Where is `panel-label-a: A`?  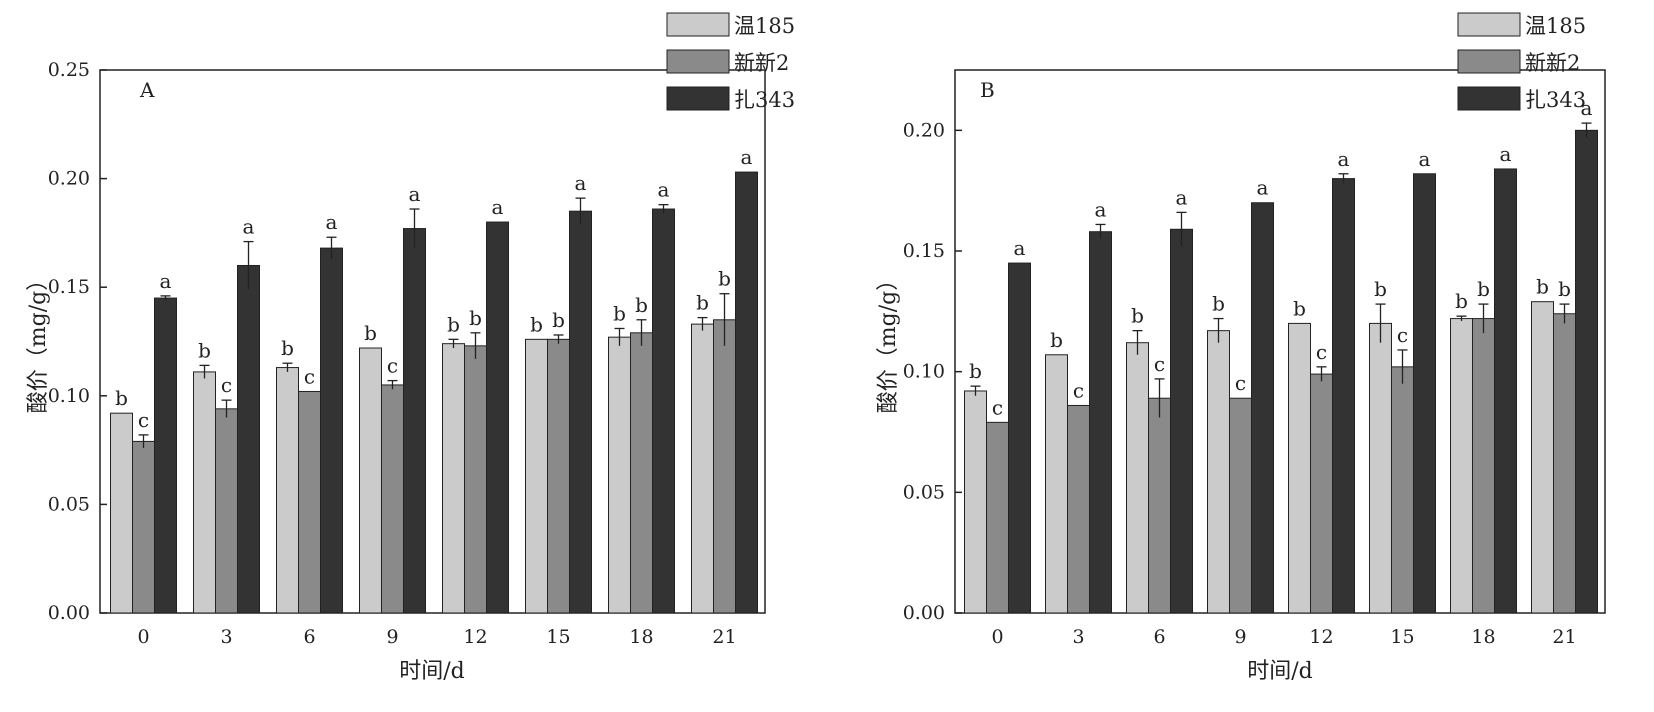
panel-label-a: A is located at coordinates (147, 90).